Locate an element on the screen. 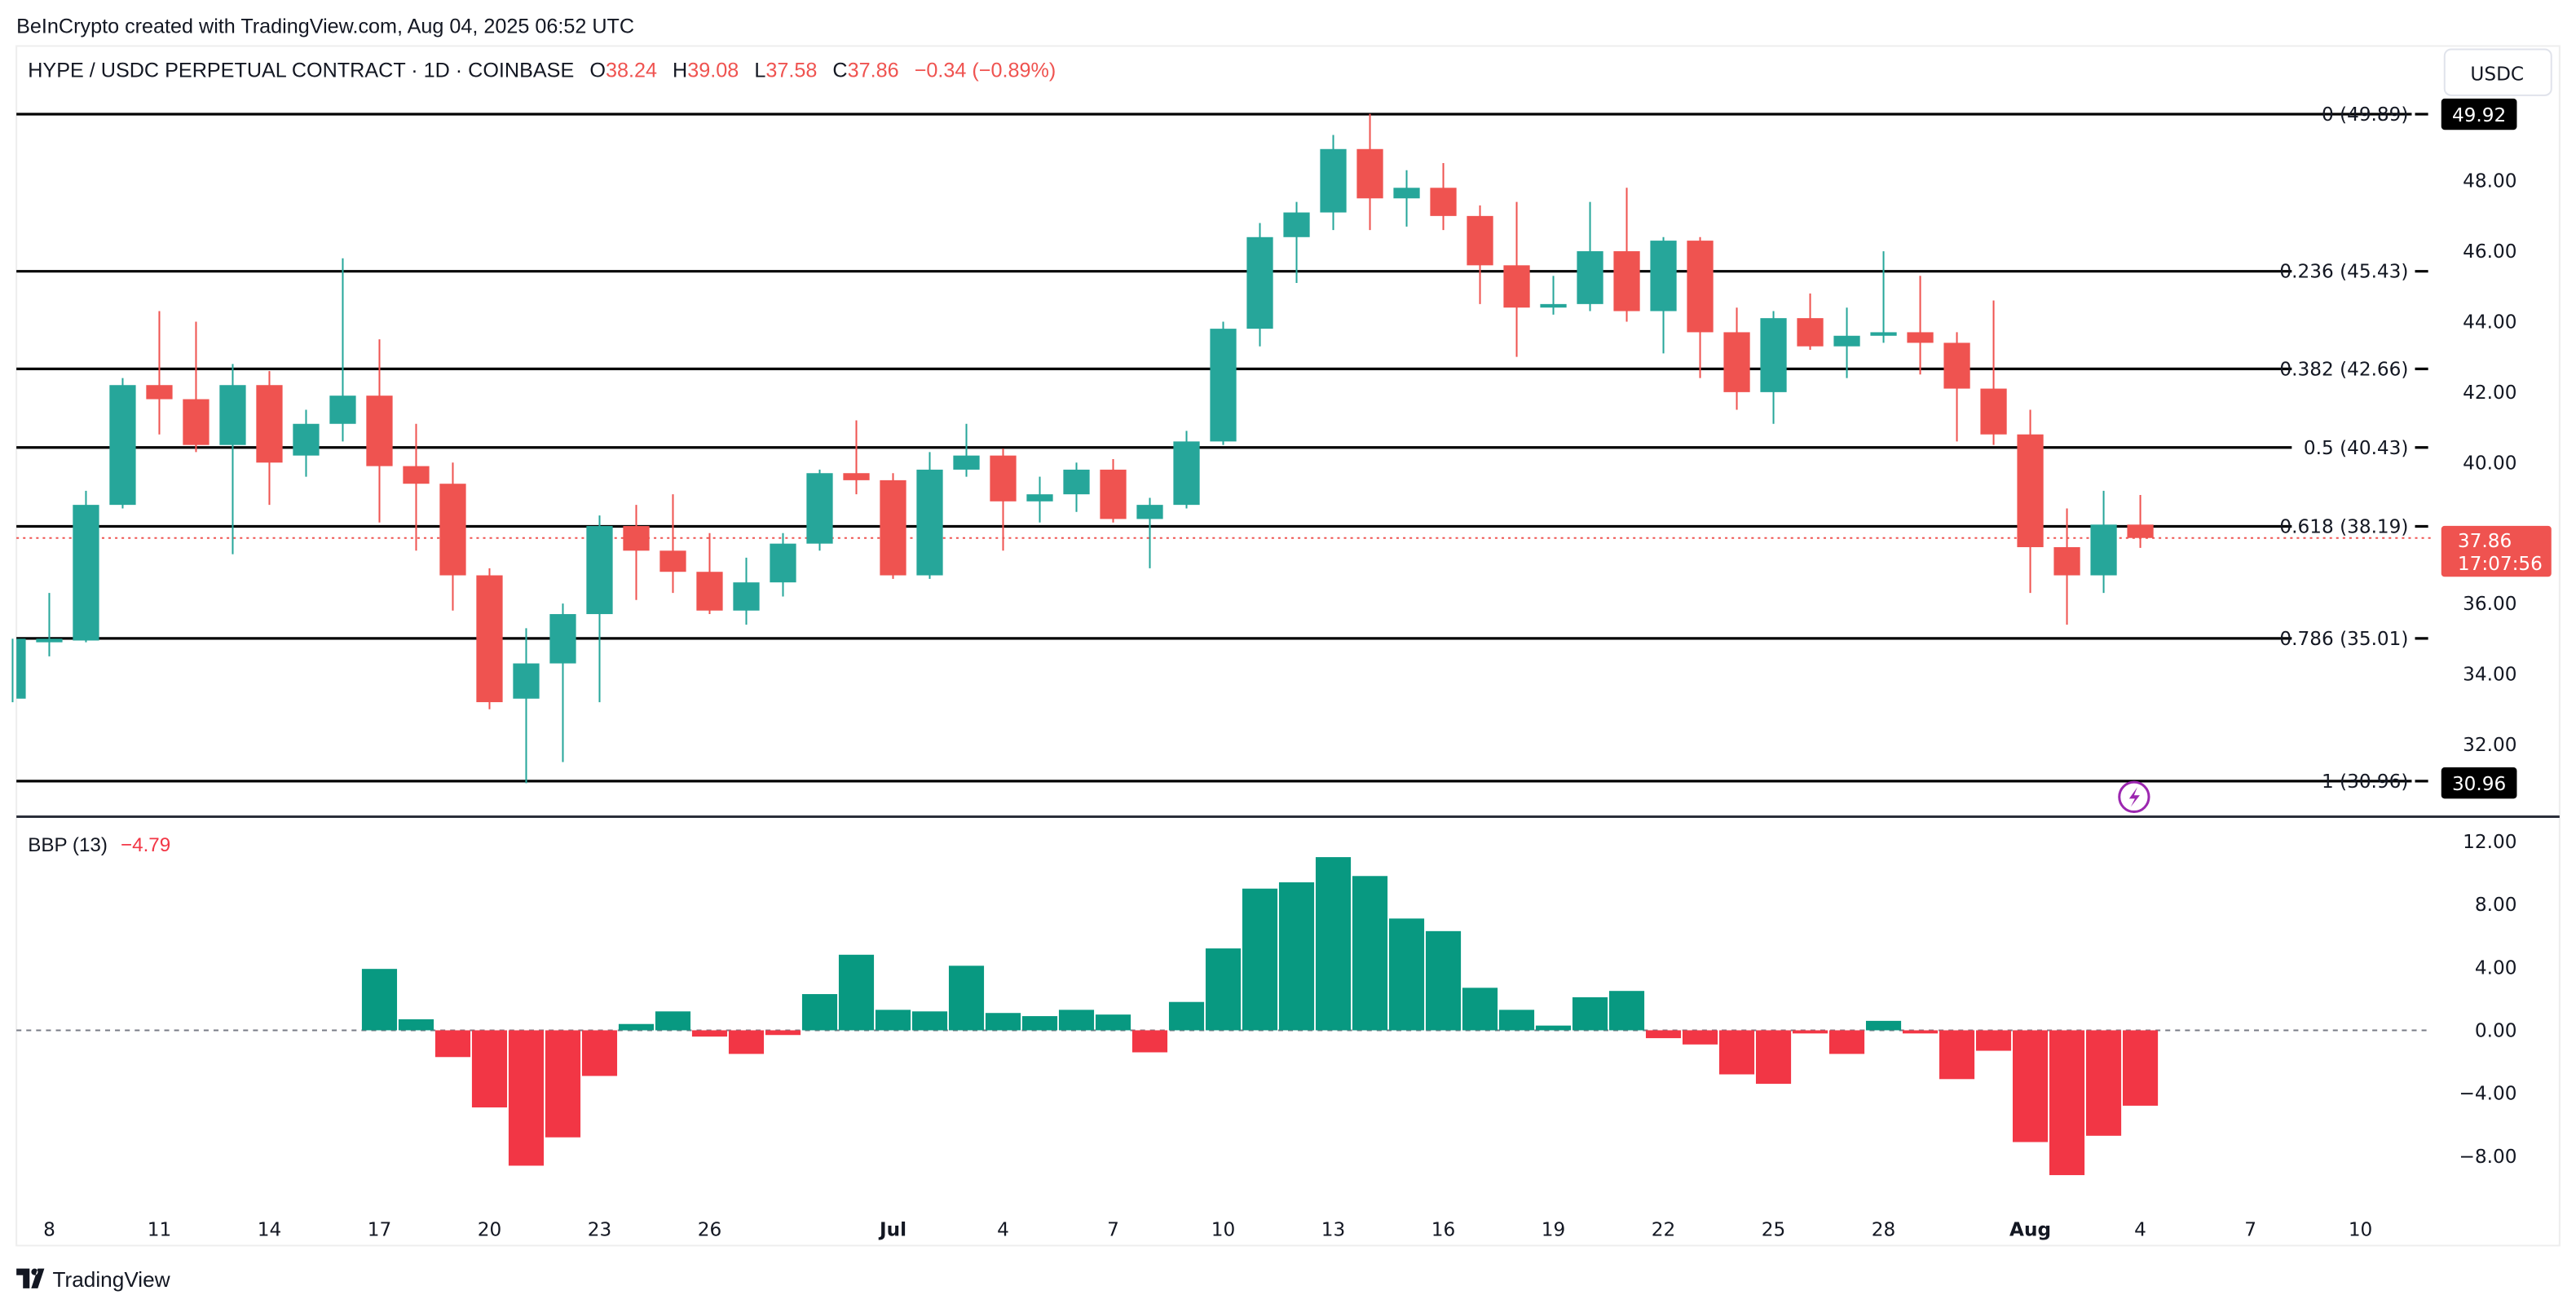 The width and height of the screenshot is (2576, 1308). fib-label: 0.236 (45.43) is located at coordinates (2343, 272).